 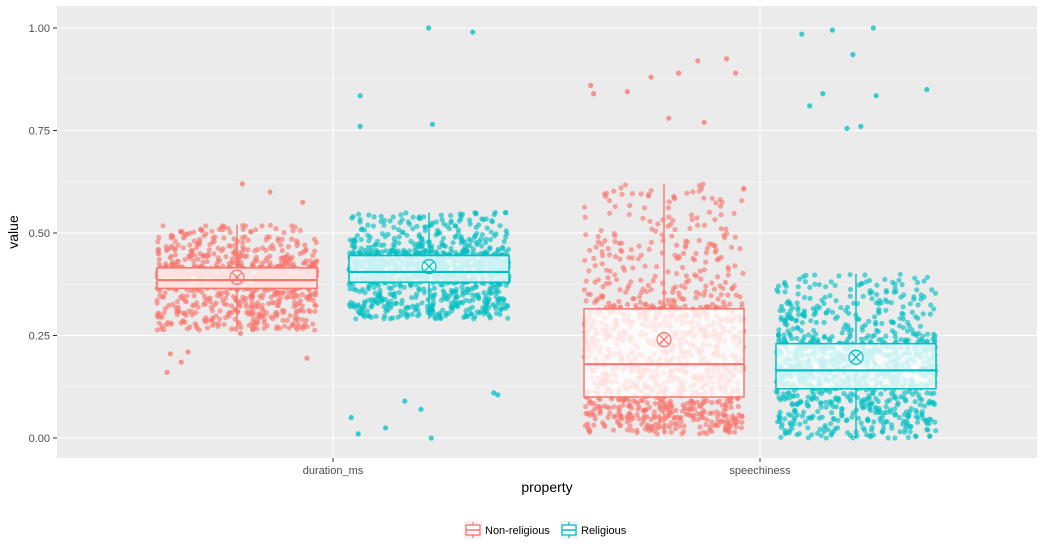 What do you see at coordinates (760, 471) in the screenshot?
I see `x-tick-label: speechiness` at bounding box center [760, 471].